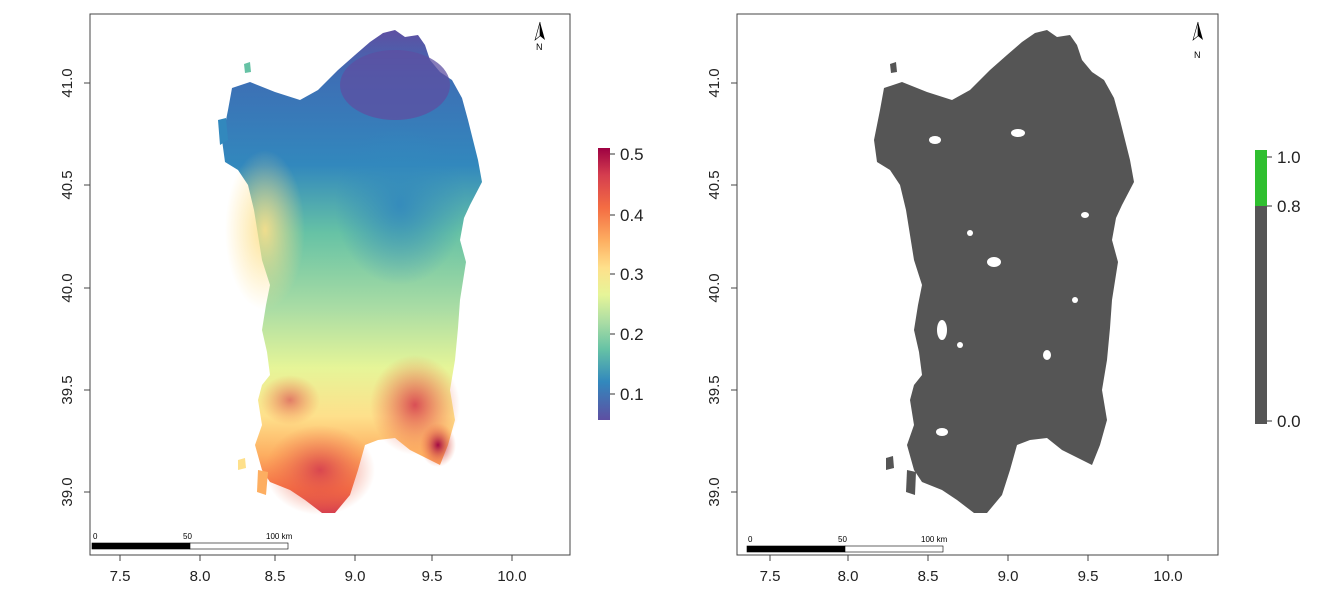 This screenshot has height=604, width=1323. Describe the element at coordinates (750, 539) in the screenshot. I see `right-scale-label-0: 0` at that location.